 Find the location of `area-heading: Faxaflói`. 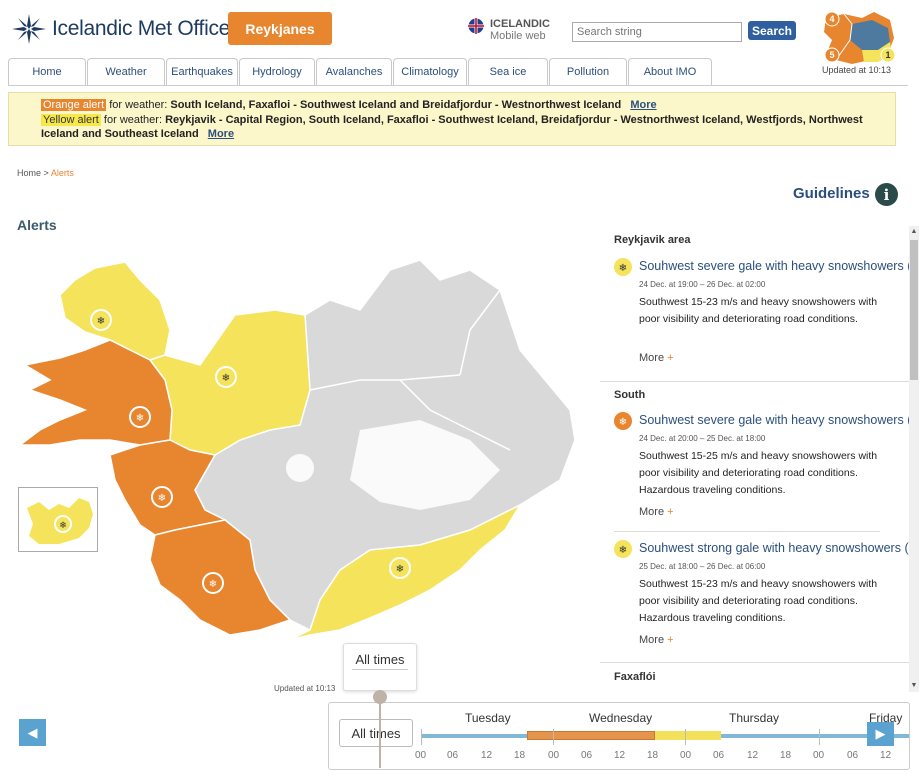

area-heading: Faxaflói is located at coordinates (635, 677).